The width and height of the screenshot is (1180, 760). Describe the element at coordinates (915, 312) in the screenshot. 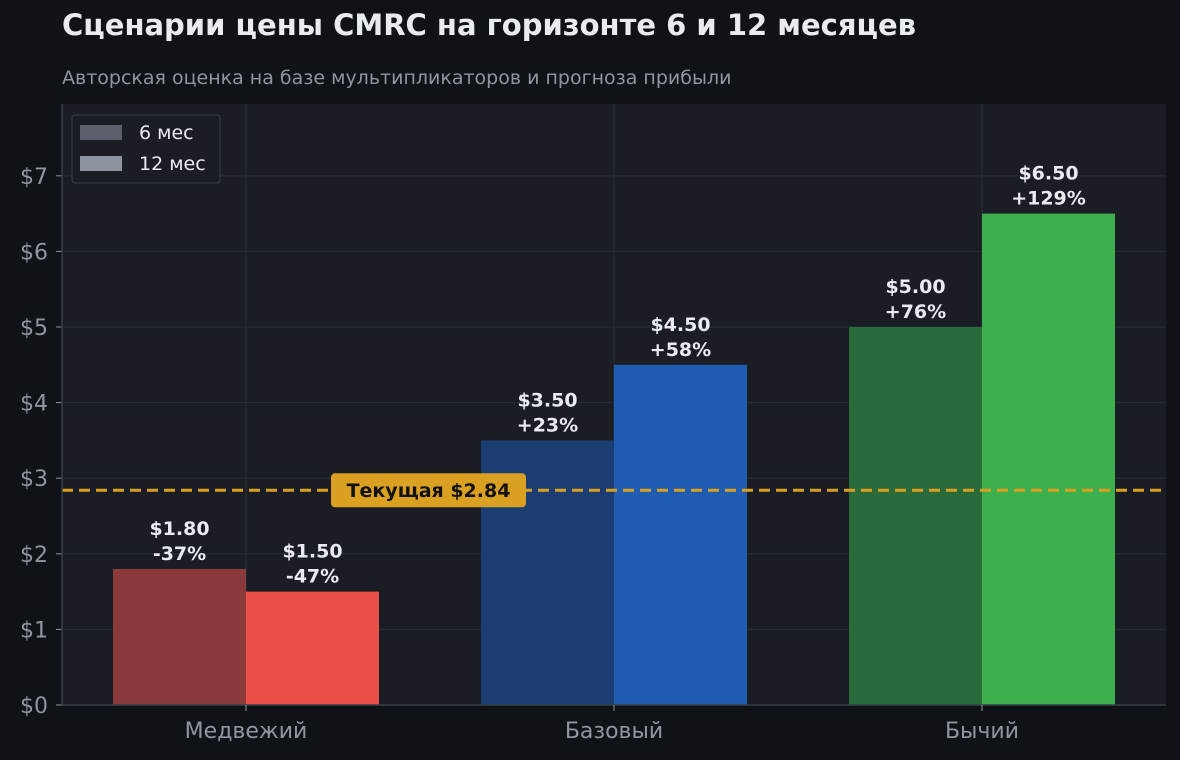

I see `data-label-change: +76%` at that location.